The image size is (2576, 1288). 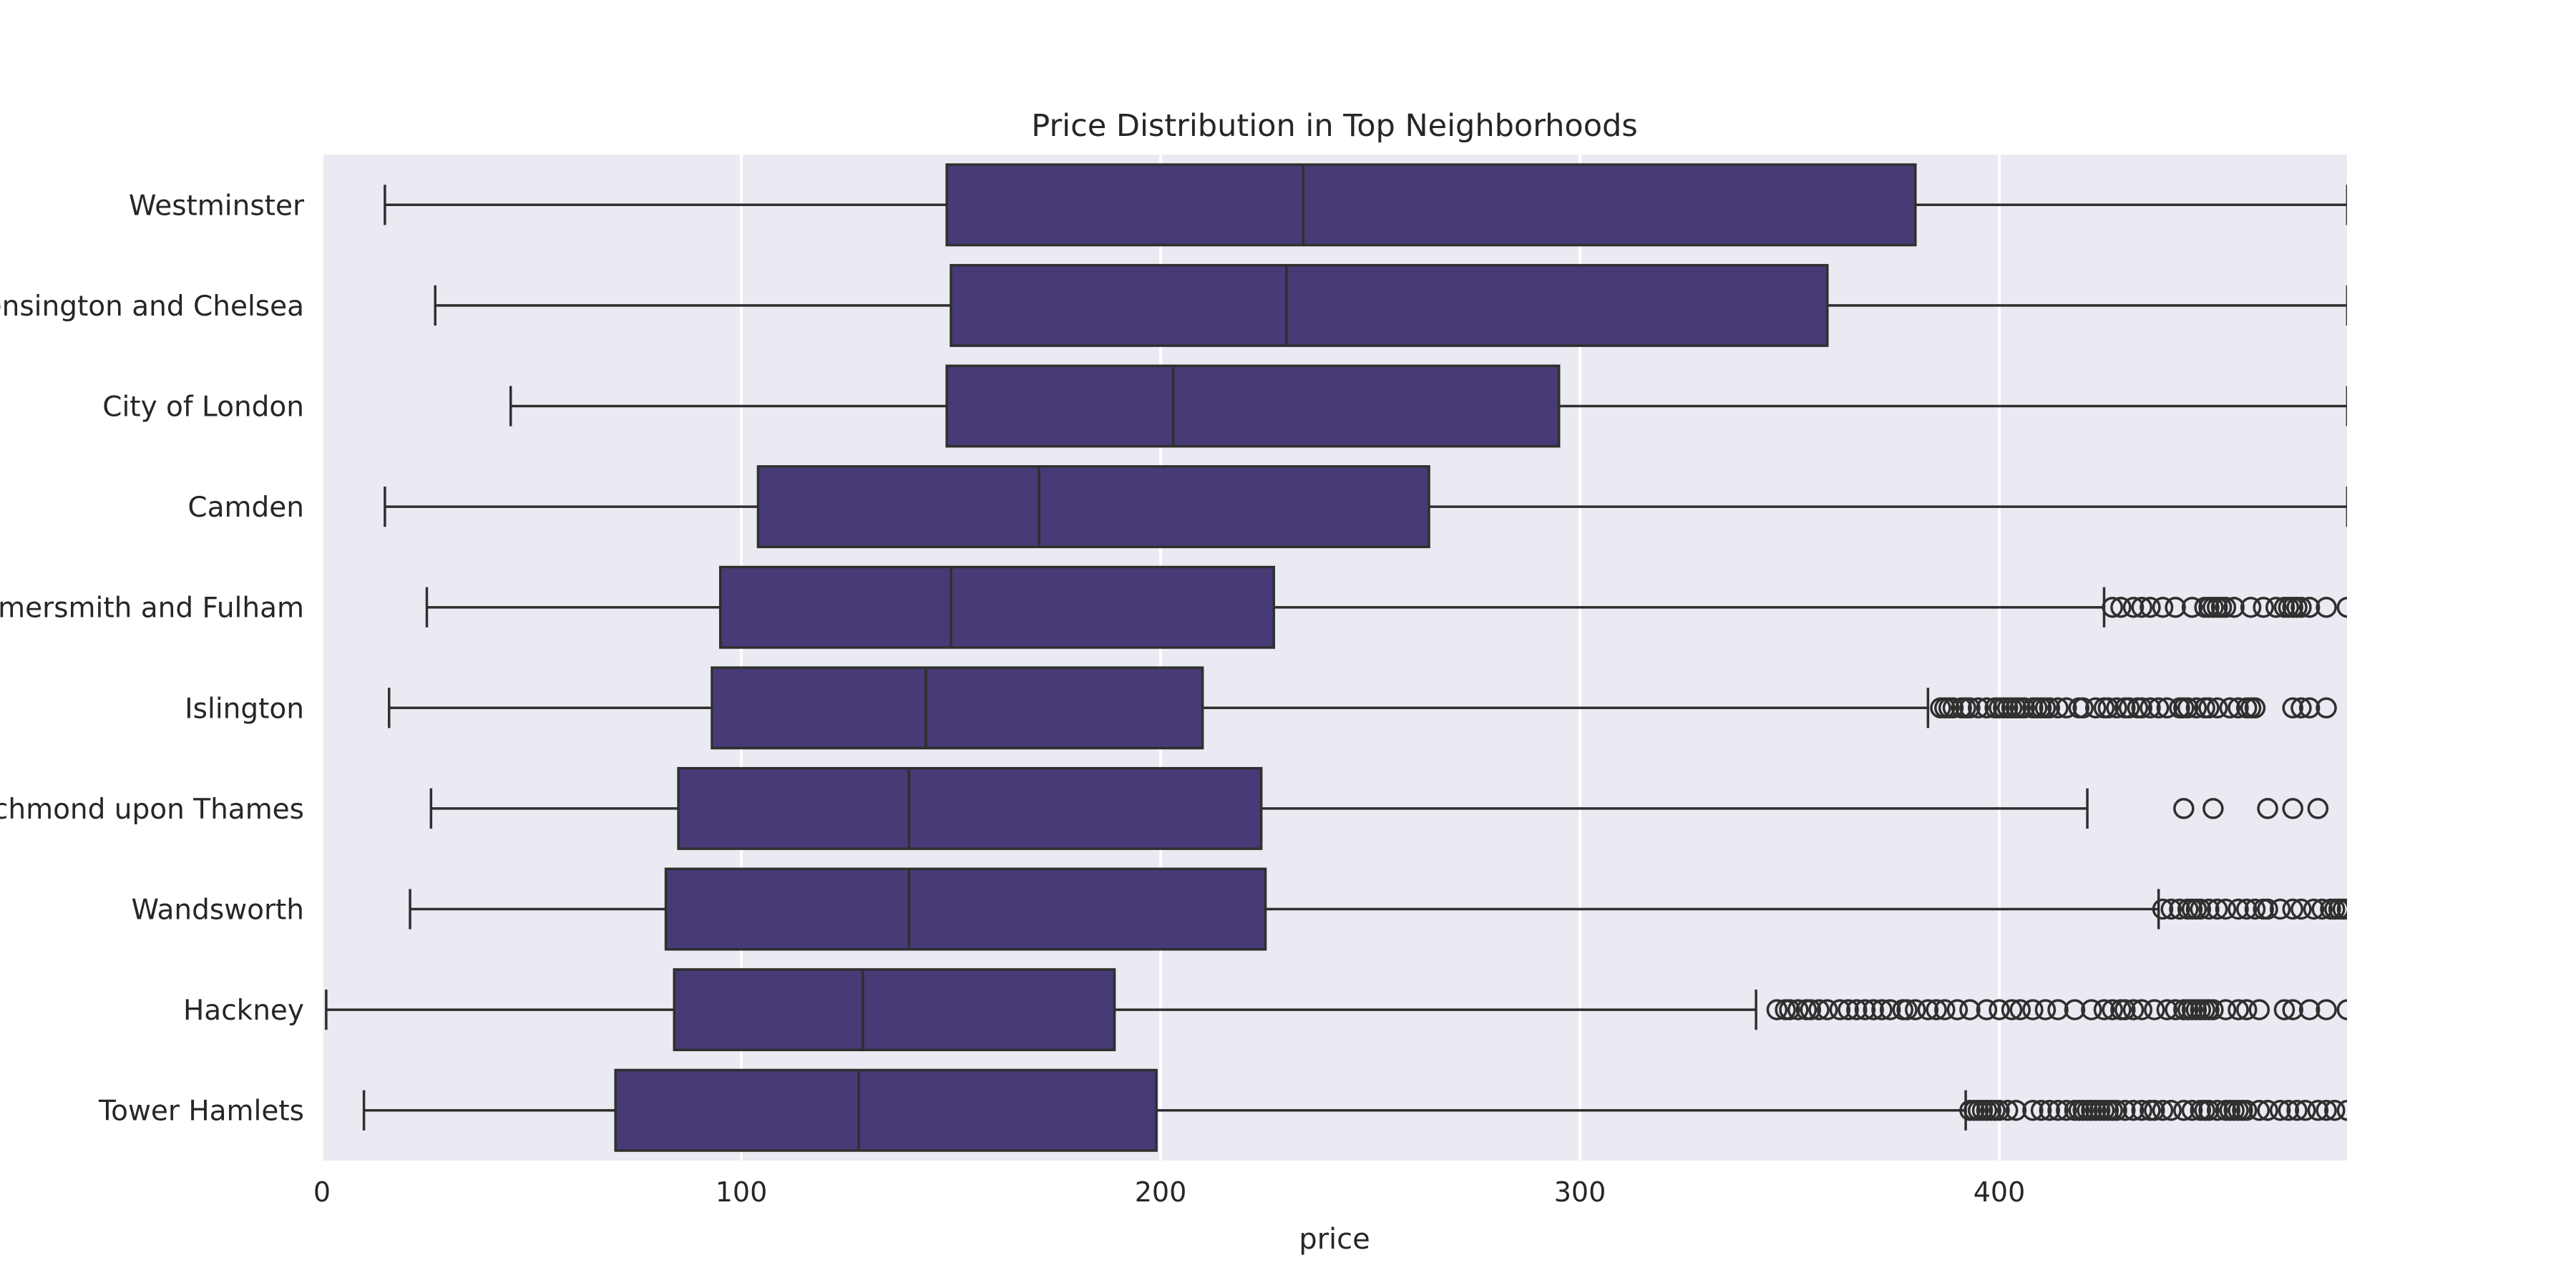 I want to click on y-tick-label: Wandsworth, so click(x=217, y=911).